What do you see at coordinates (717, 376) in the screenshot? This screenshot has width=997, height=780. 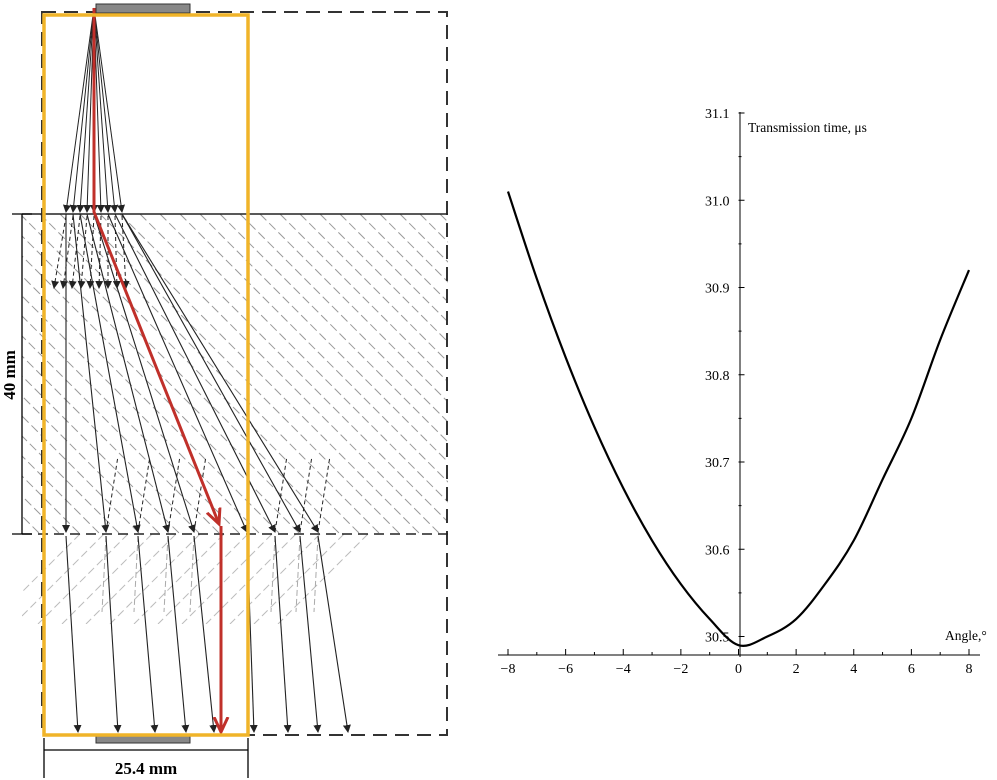 I see `y-tick-label: 30.8` at bounding box center [717, 376].